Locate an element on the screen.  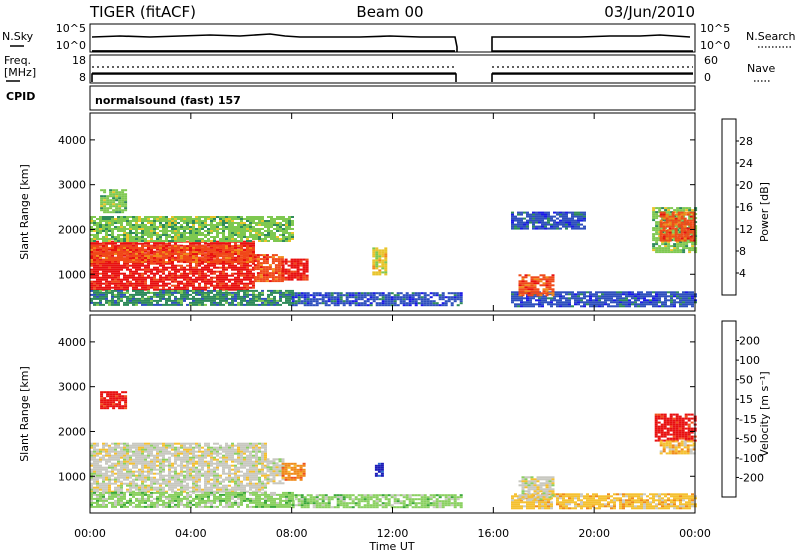
power-region is located at coordinates (380, 261).